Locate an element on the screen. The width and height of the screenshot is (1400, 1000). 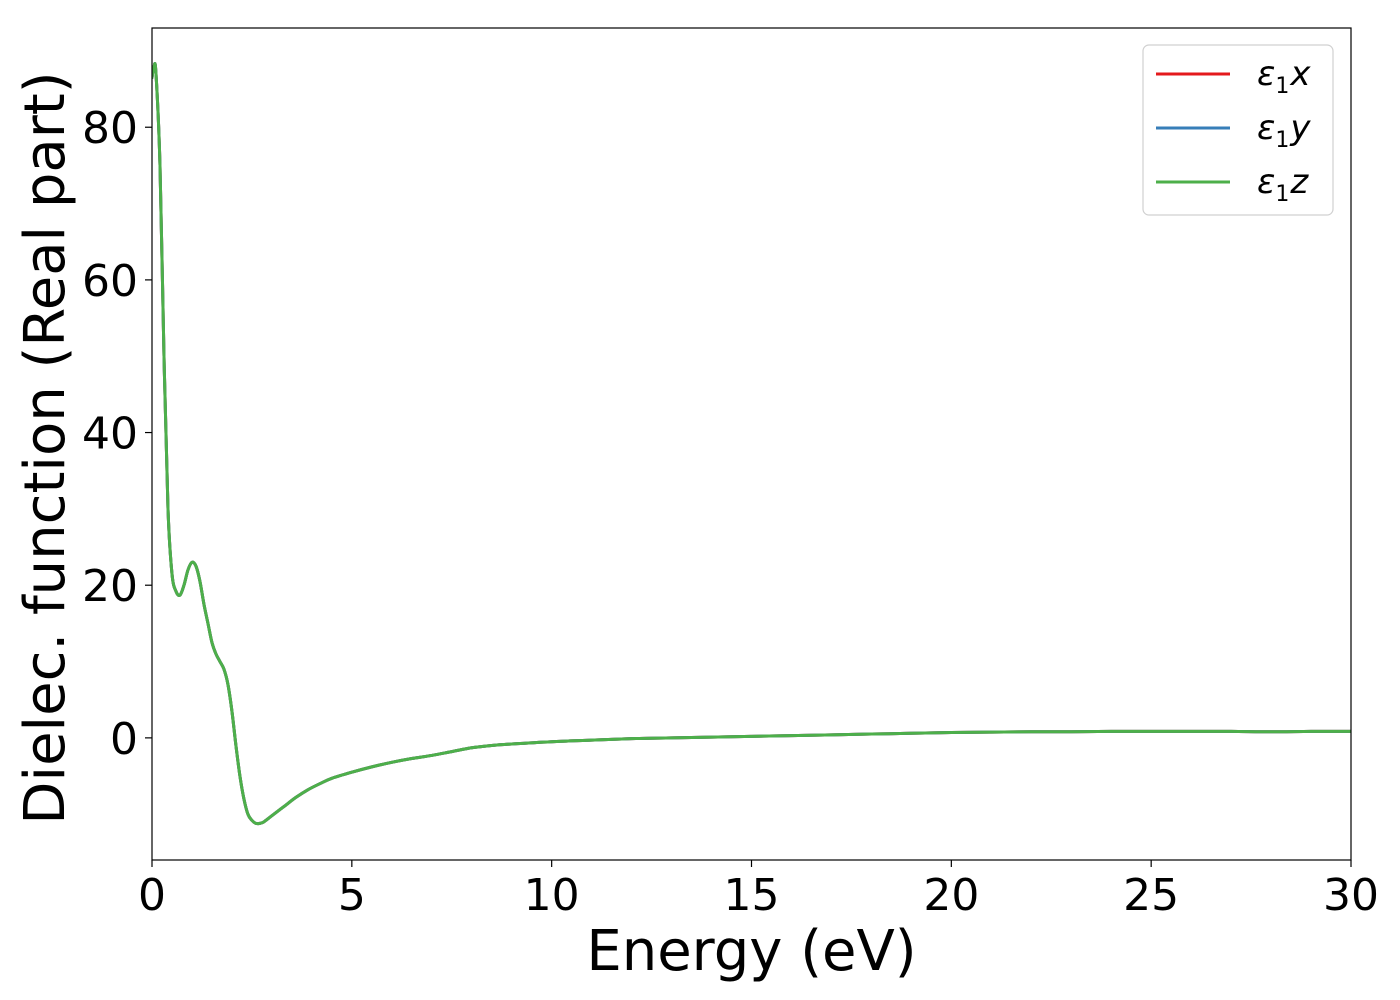
x-tick-label: 20 is located at coordinates (951, 895).